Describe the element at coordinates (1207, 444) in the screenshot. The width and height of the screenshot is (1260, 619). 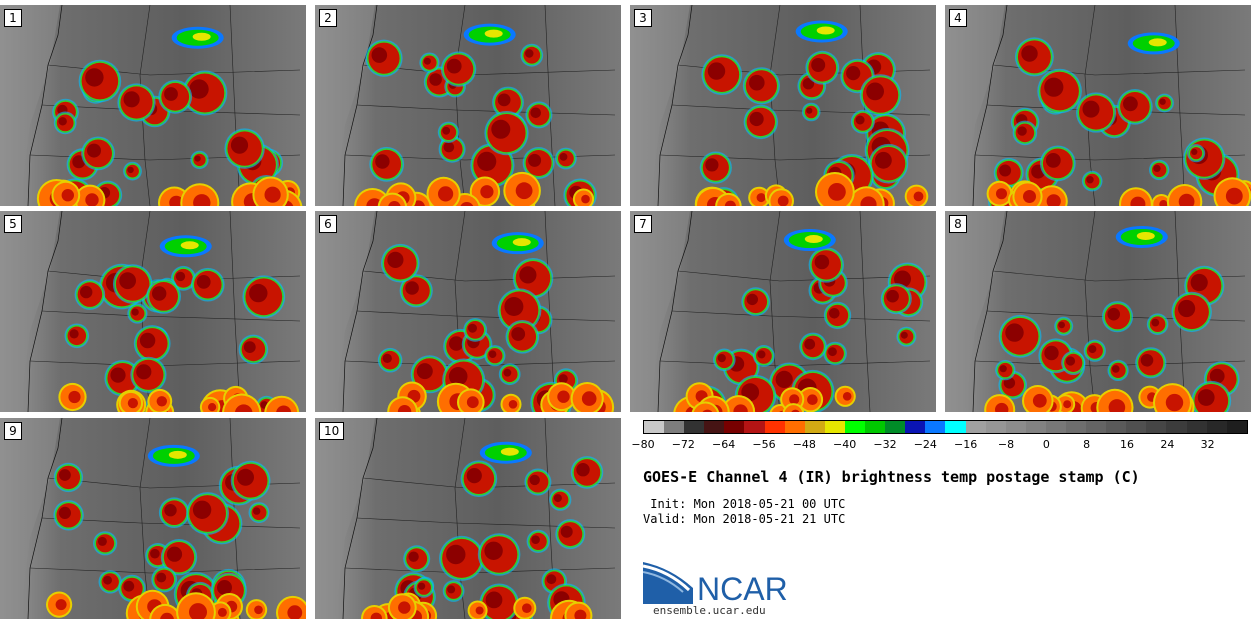
I see `colorbar-tick-label: 32` at that location.